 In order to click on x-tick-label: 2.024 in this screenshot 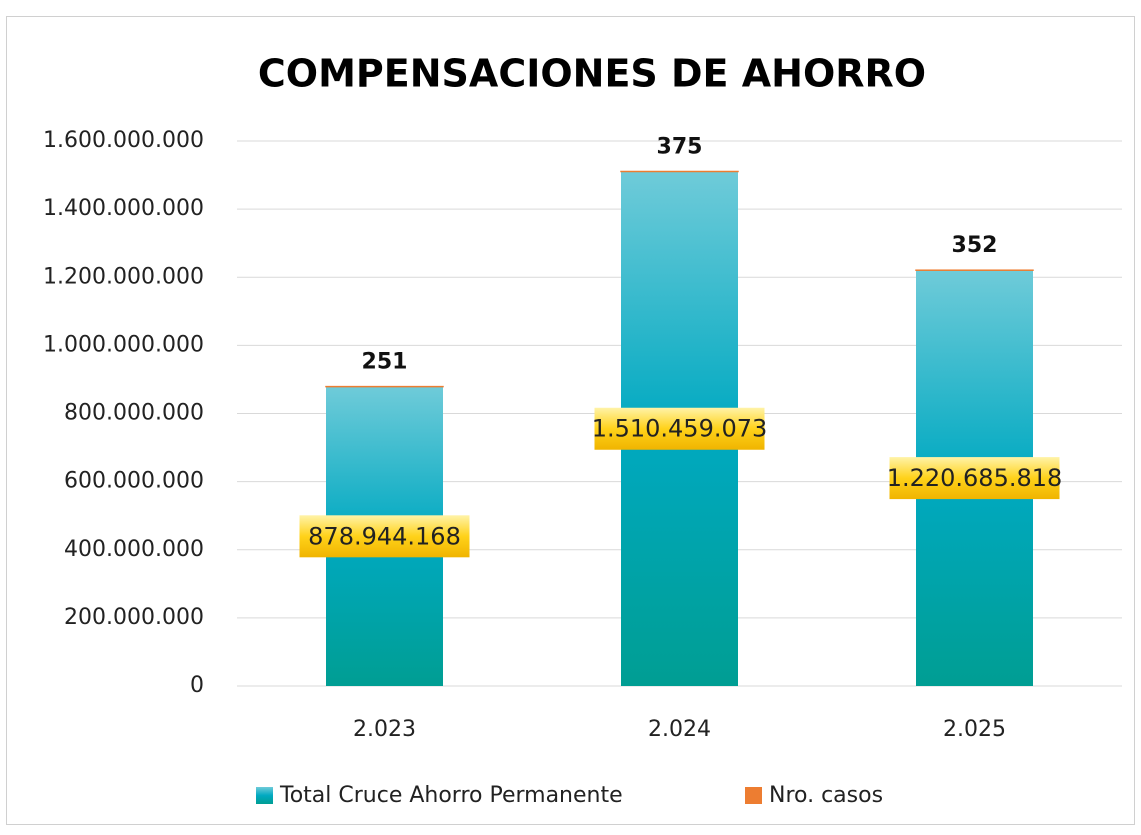, I will do `click(679, 729)`.